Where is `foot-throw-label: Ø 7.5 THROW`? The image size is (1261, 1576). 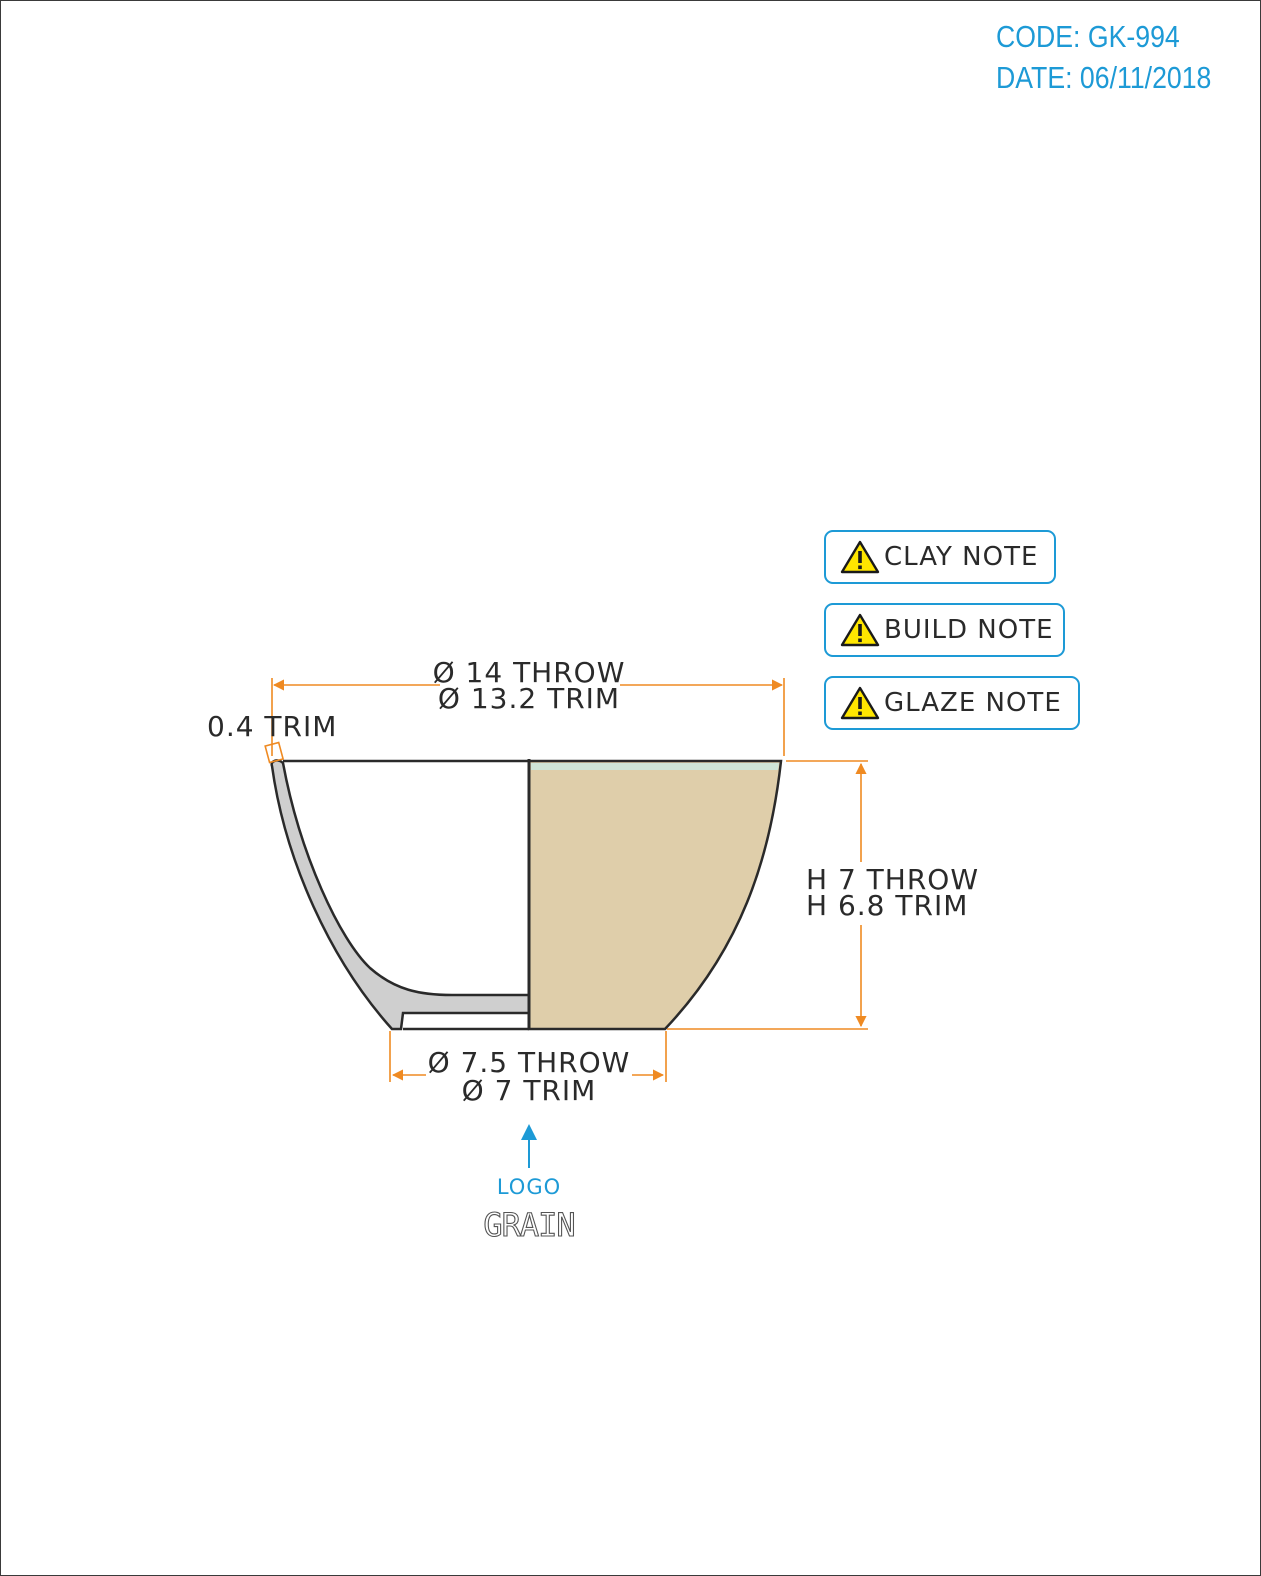
foot-throw-label: Ø 7.5 THROW is located at coordinates (529, 1062).